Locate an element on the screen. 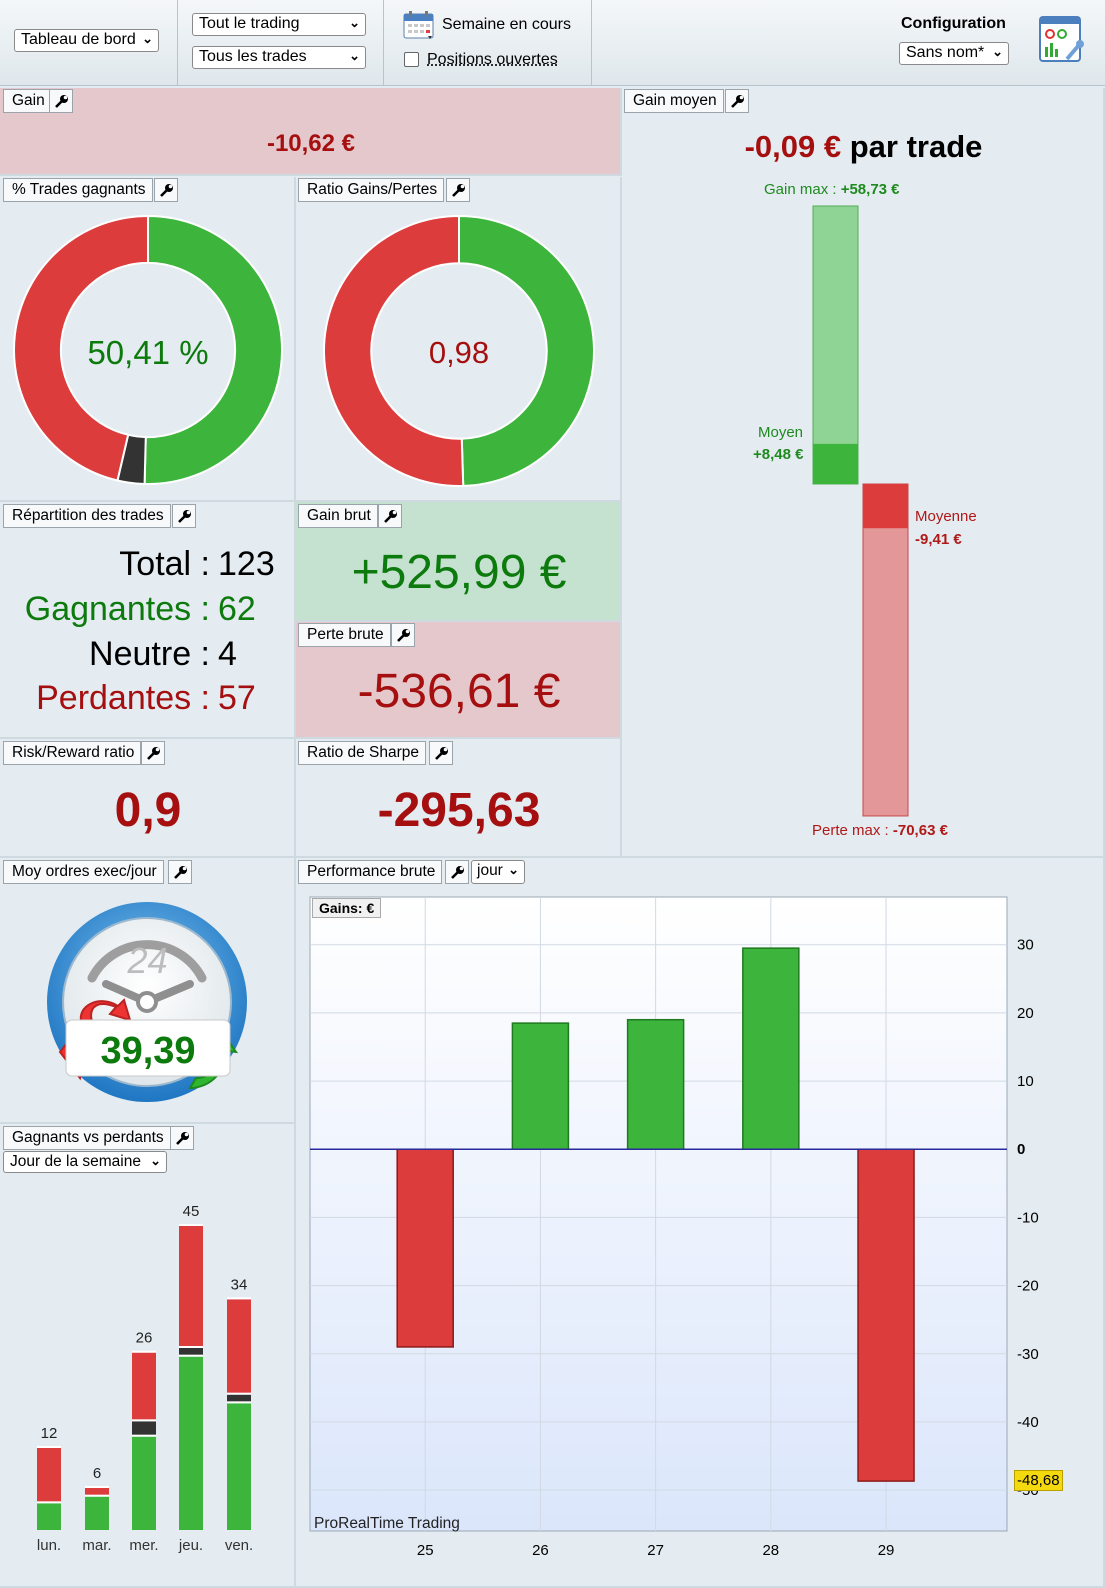 The height and width of the screenshot is (1588, 1105). orders-settings-button is located at coordinates (180, 872).